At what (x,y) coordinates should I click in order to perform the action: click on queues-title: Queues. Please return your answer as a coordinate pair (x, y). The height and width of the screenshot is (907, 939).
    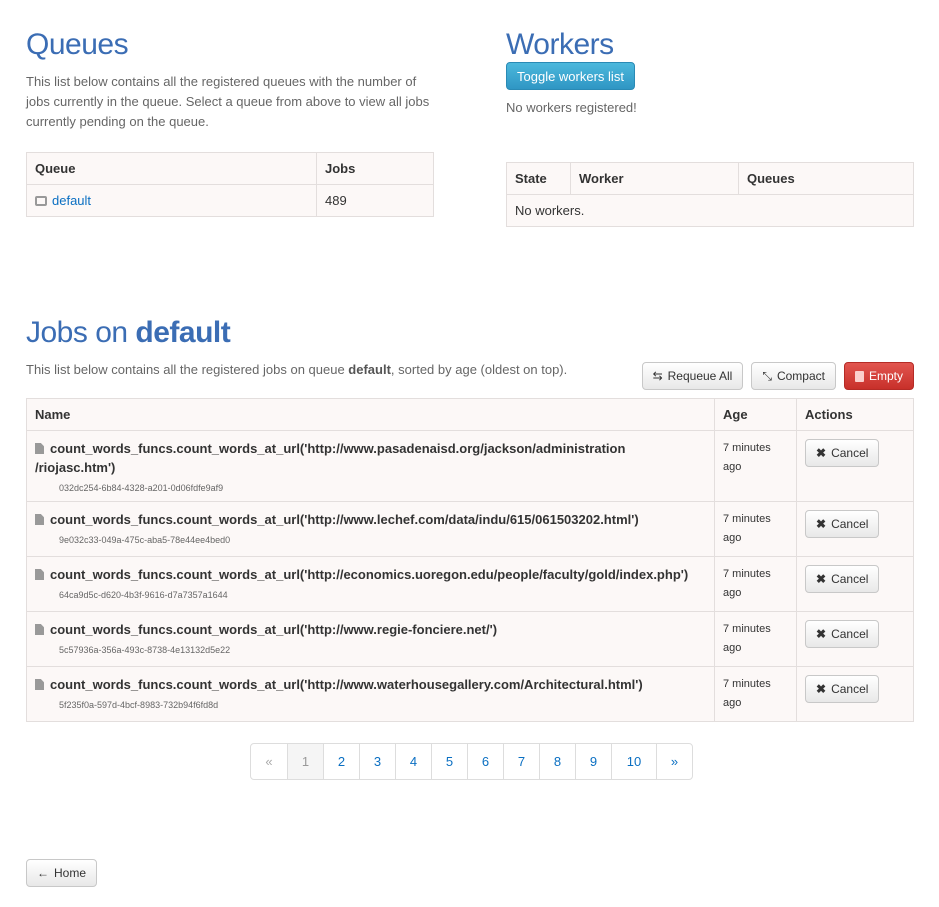
    Looking at the image, I should click on (77, 44).